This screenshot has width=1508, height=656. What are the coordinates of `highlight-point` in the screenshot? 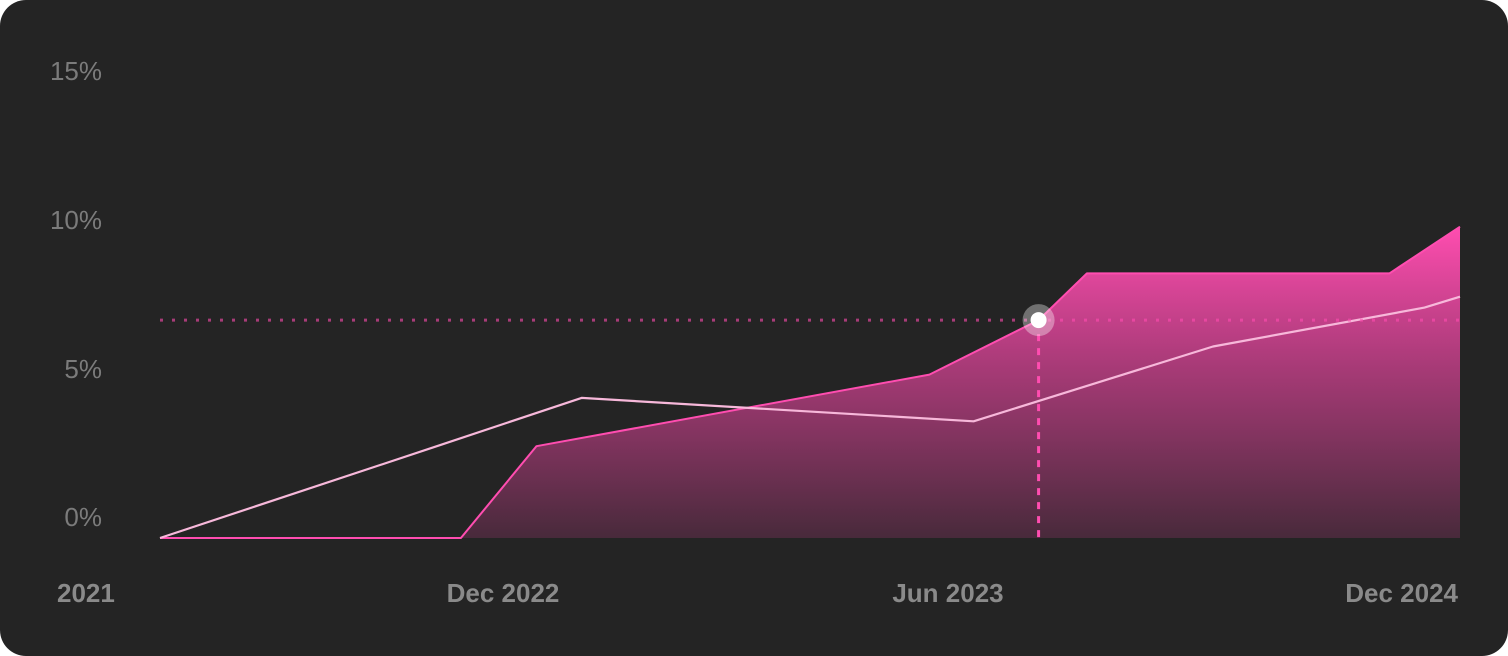 It's located at (1038, 320).